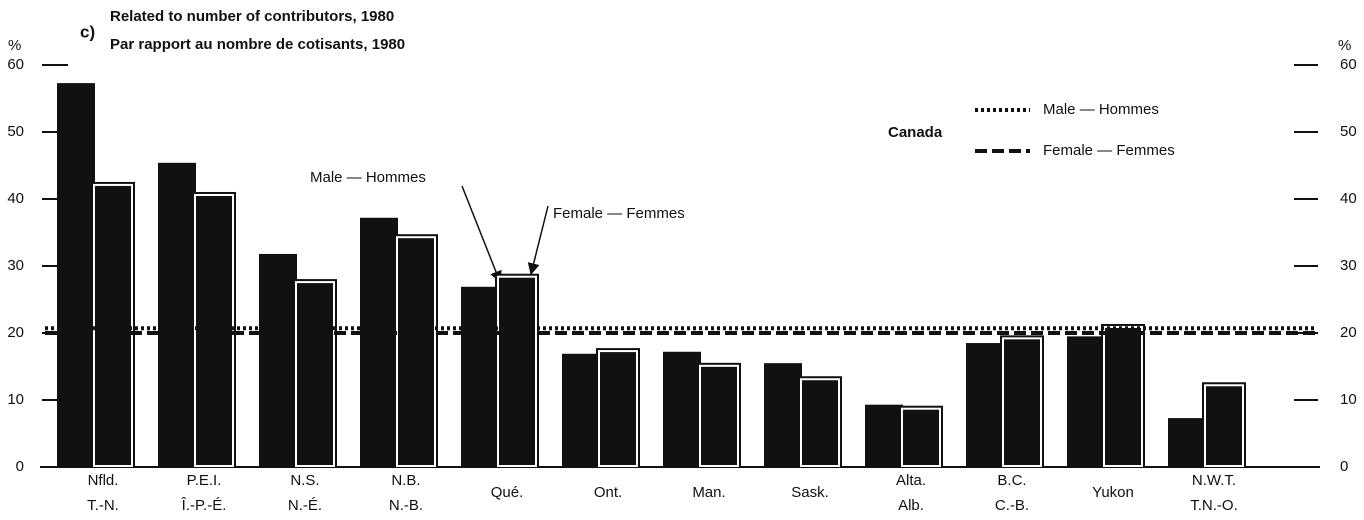 This screenshot has width=1364, height=520. Describe the element at coordinates (1012, 505) in the screenshot. I see `x-tick-label: C.-B.` at that location.